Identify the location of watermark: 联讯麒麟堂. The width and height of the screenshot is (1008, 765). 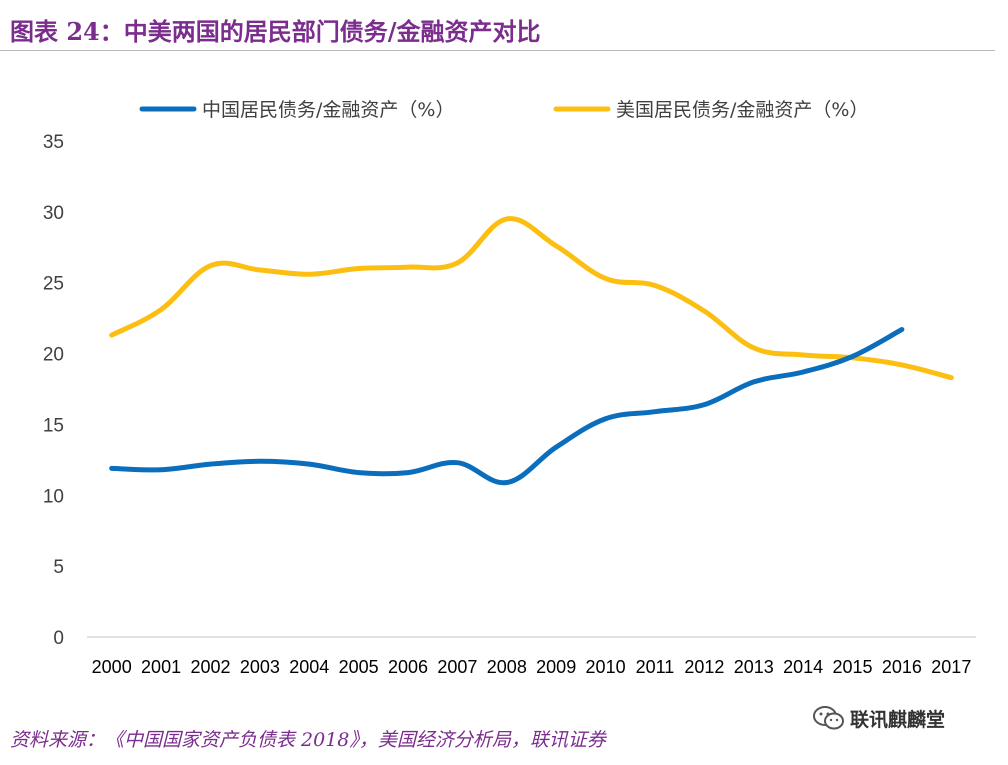
(878, 718).